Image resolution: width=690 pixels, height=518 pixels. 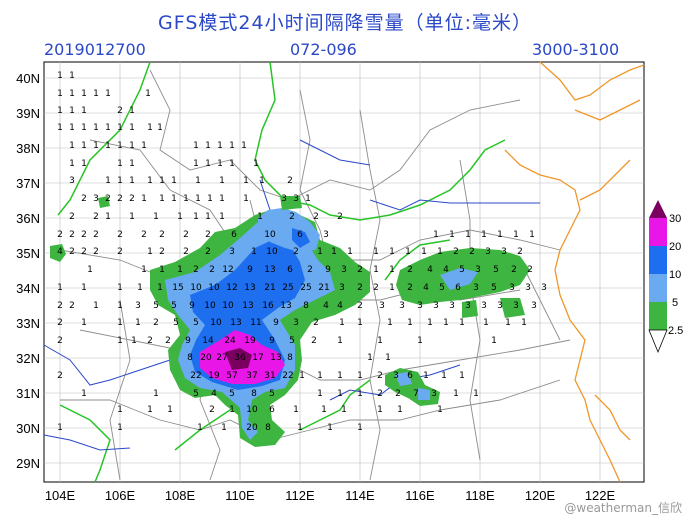 What do you see at coordinates (28, 463) in the screenshot?
I see `lat-label: 29N` at bounding box center [28, 463].